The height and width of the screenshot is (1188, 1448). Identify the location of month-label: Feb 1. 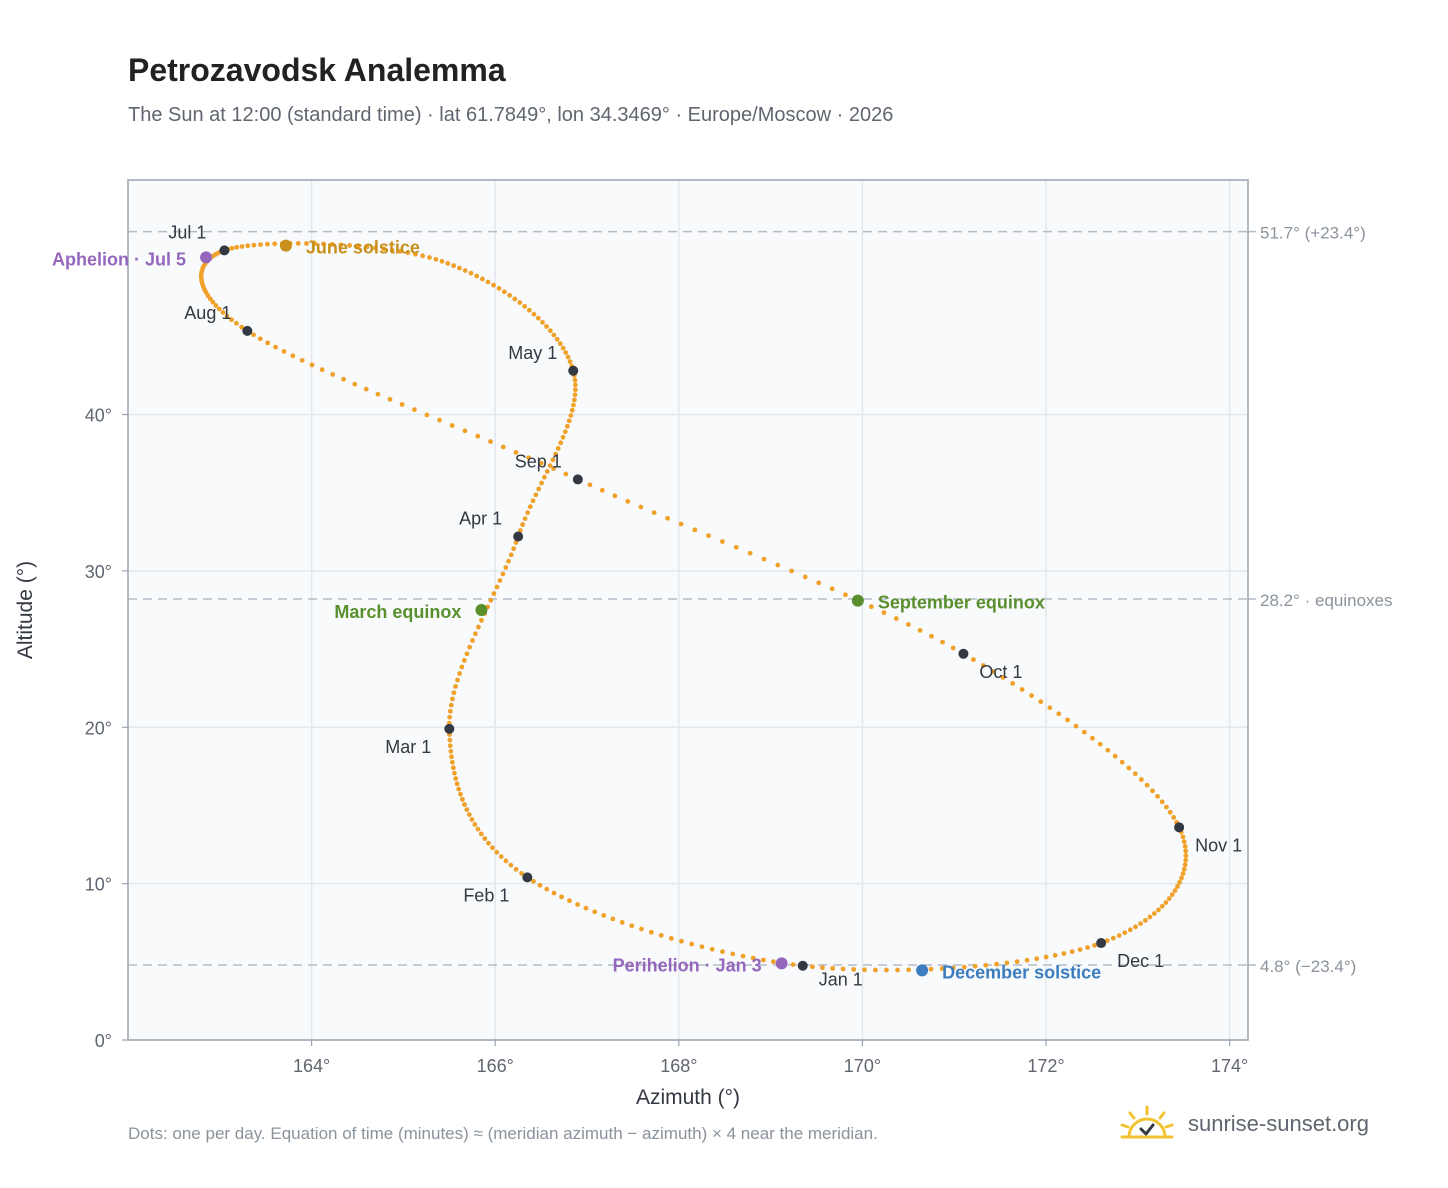
(486, 895).